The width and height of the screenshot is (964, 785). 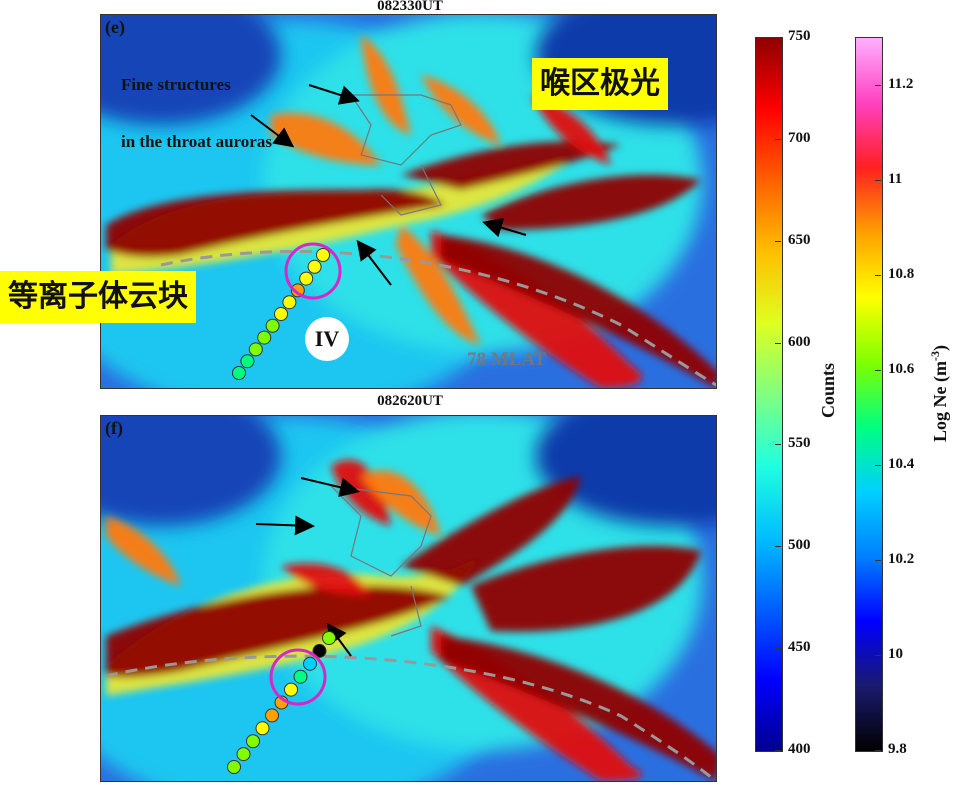 I want to click on panel-f-time: 082620UT, so click(x=410, y=401).